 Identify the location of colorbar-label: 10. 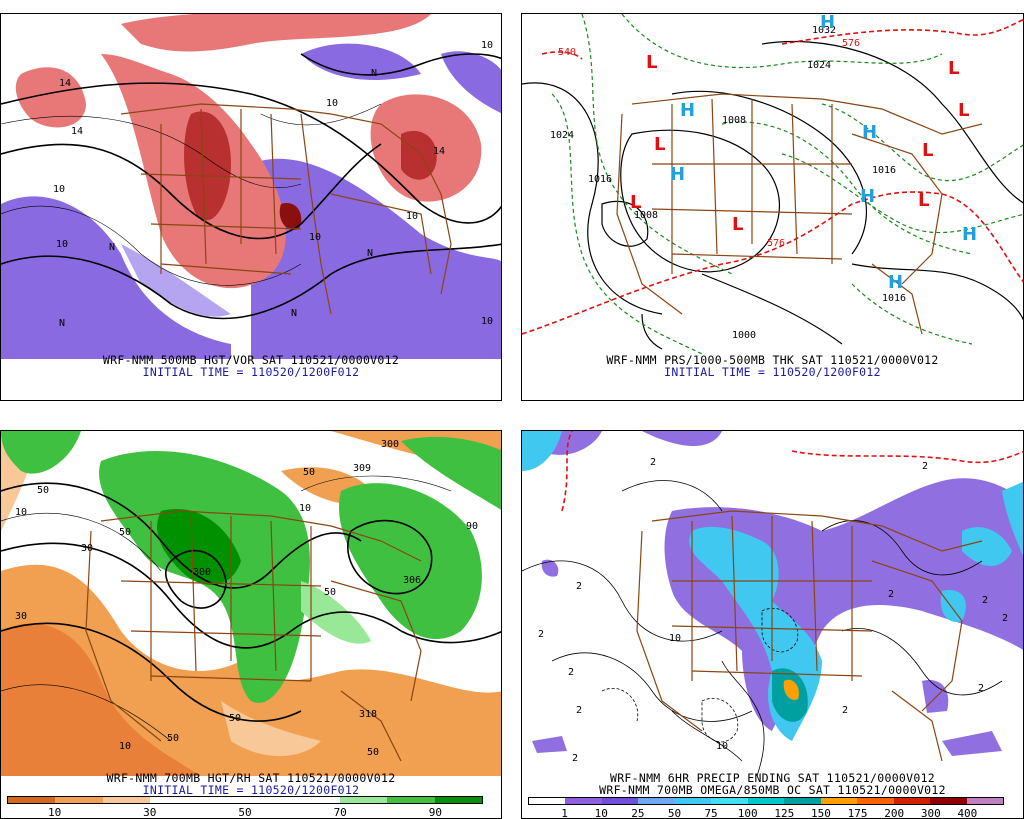
(601, 813).